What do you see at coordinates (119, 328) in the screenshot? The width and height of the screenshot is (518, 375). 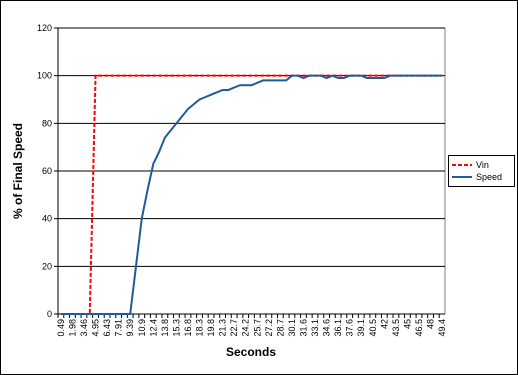 I see `x-tick-label: 7.91` at bounding box center [119, 328].